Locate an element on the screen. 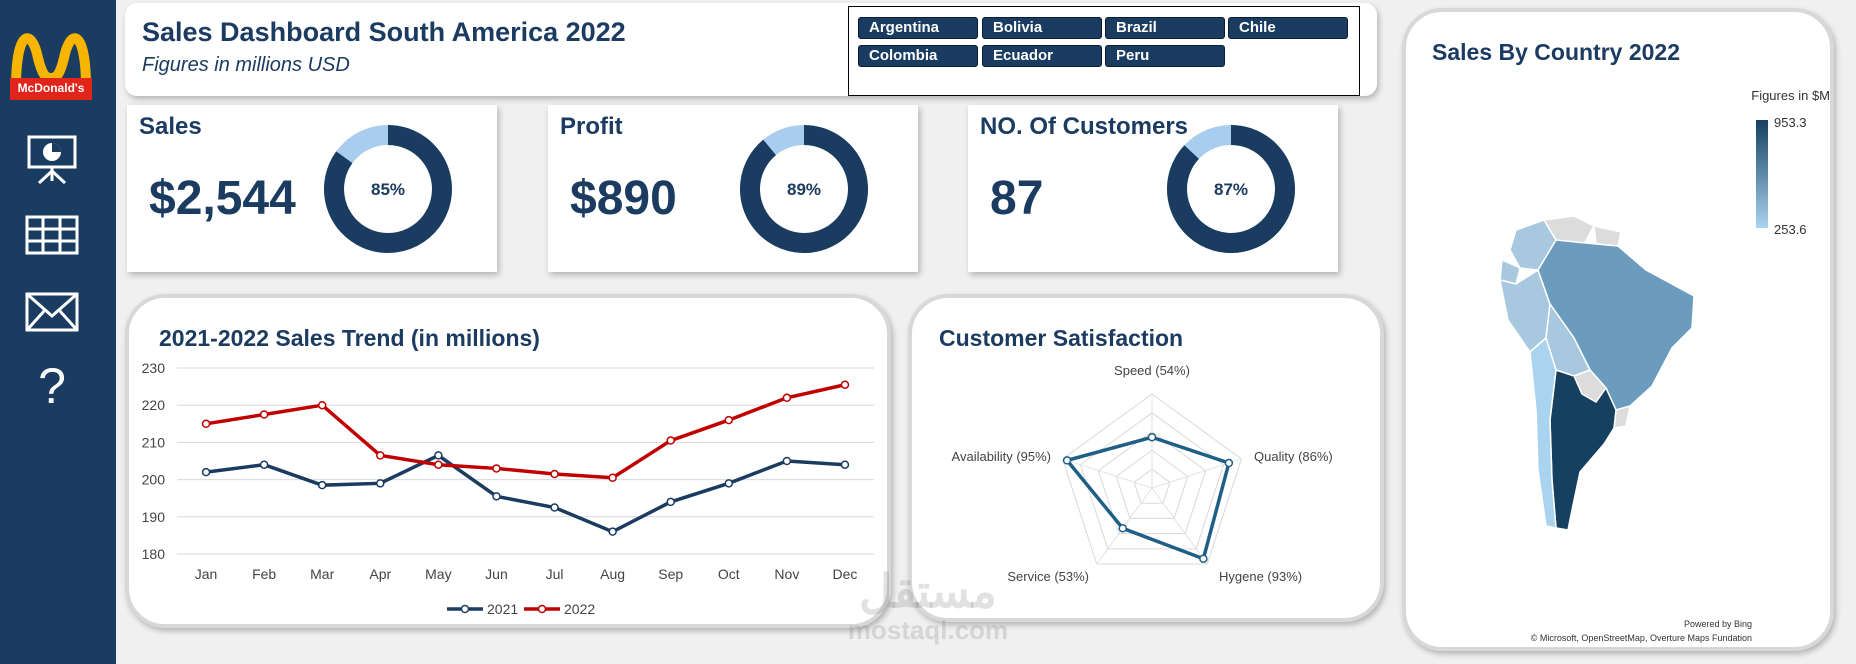  kpi-customers-label: NO. Of Customers is located at coordinates (1084, 126).